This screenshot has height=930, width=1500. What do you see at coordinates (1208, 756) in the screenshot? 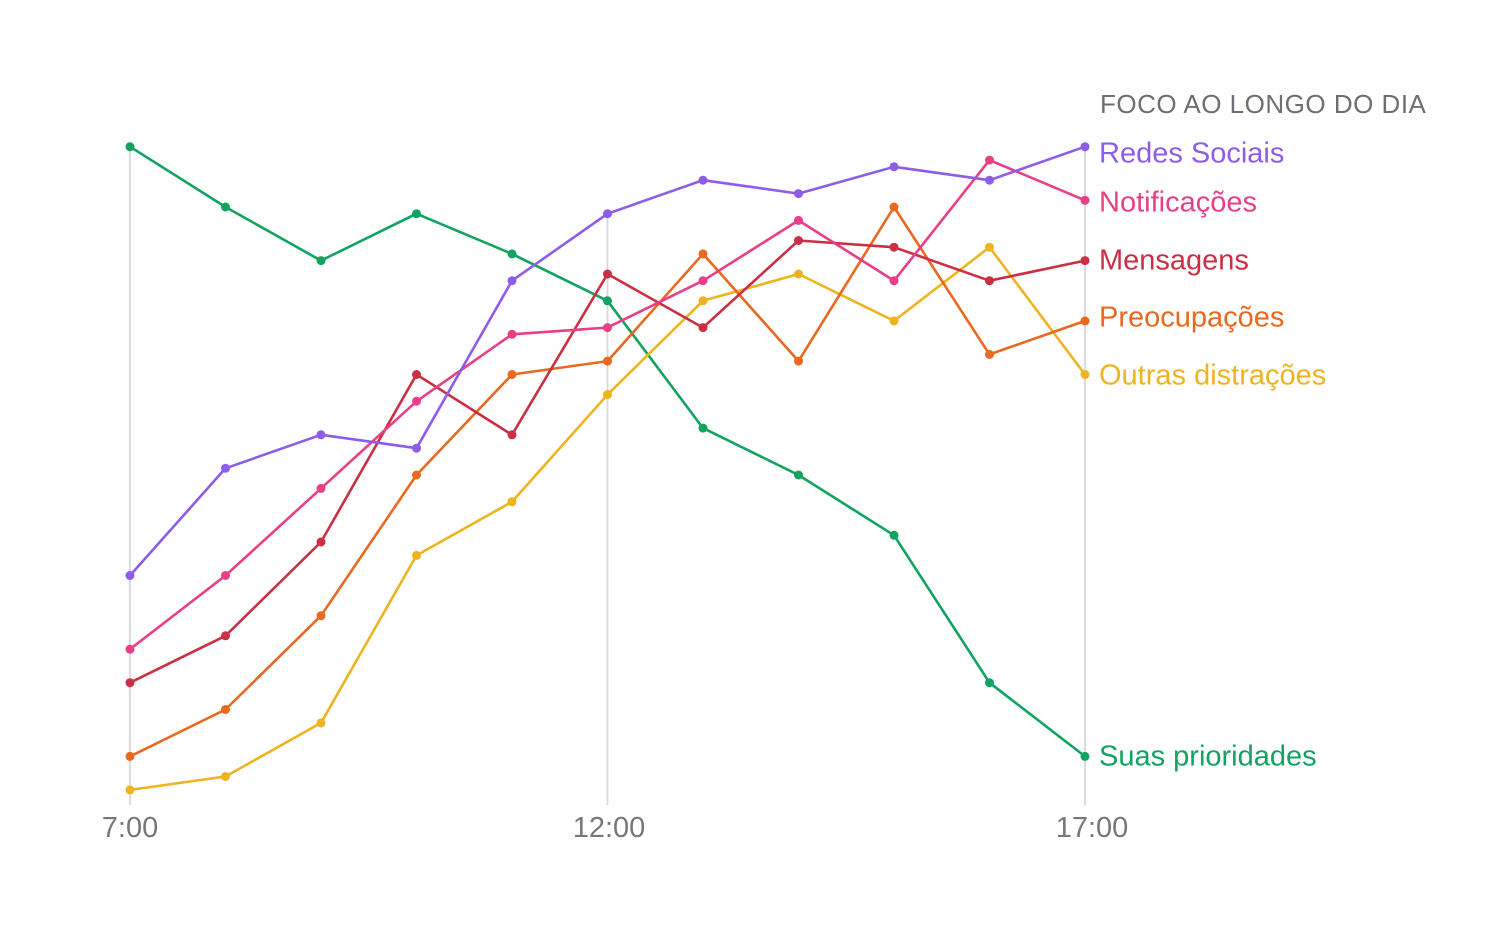
I see `legend-label-suas-prioridades: Suas prioridades` at bounding box center [1208, 756].